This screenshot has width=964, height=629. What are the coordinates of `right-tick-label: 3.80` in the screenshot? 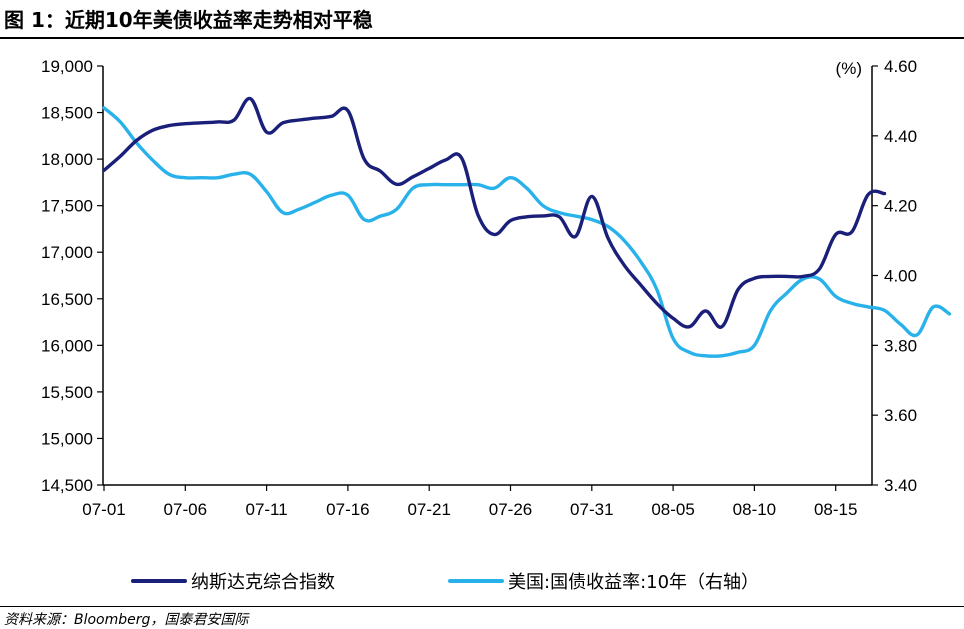 It's located at (900, 345).